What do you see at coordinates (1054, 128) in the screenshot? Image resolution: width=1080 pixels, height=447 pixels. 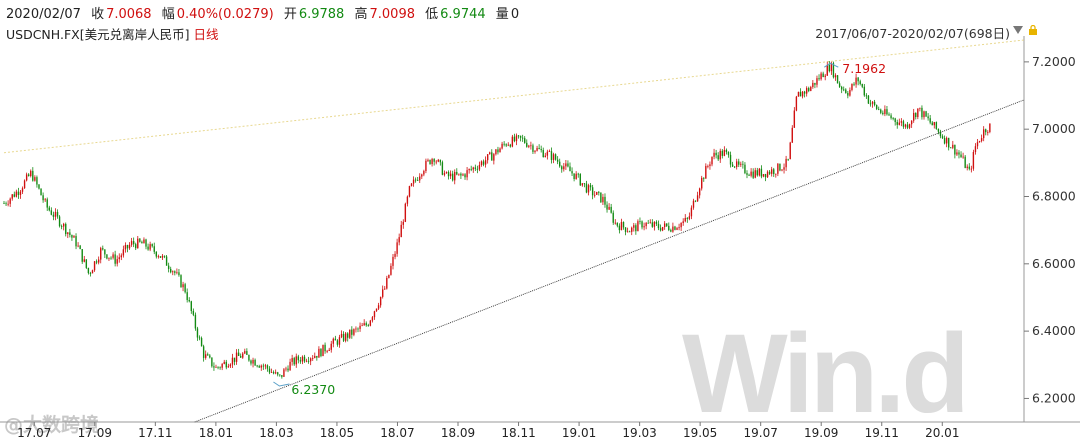 I see `y-tick-label: 7.0000` at bounding box center [1054, 128].